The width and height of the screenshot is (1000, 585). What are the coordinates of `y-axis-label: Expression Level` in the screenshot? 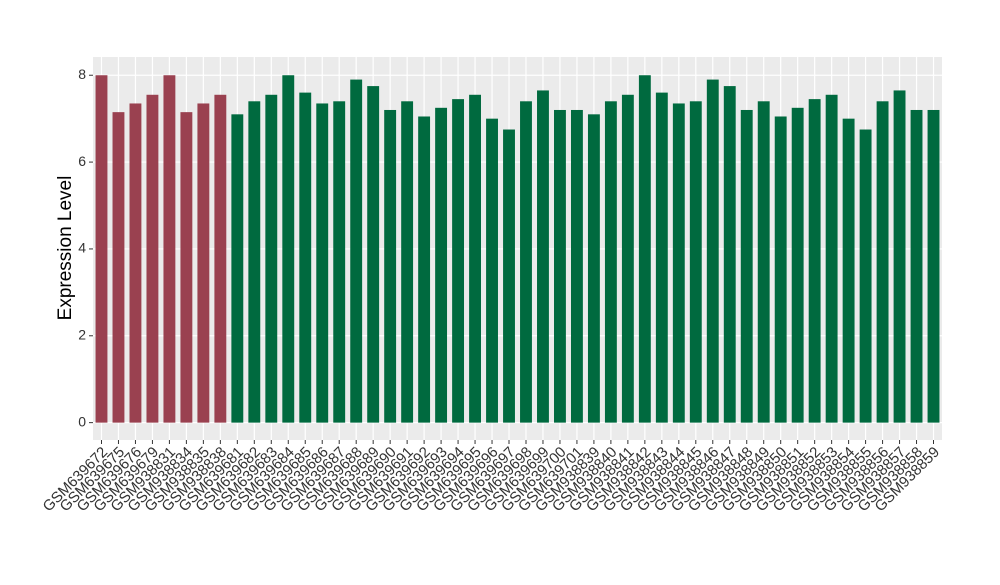 It's located at (65, 248).